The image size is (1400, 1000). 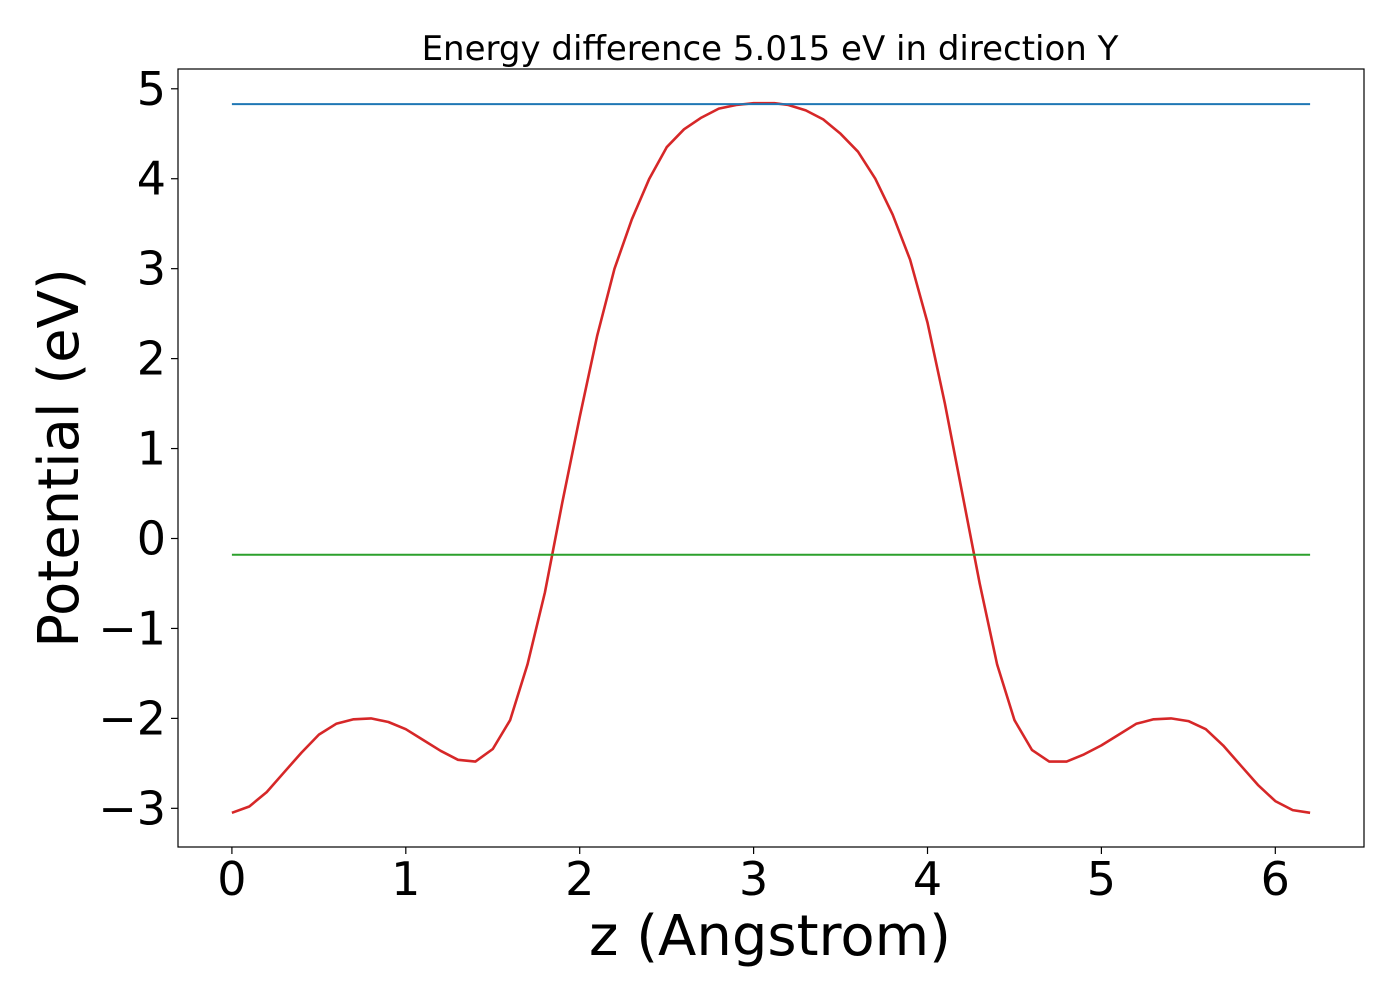 I want to click on x-tick-label: 0, so click(x=231, y=879).